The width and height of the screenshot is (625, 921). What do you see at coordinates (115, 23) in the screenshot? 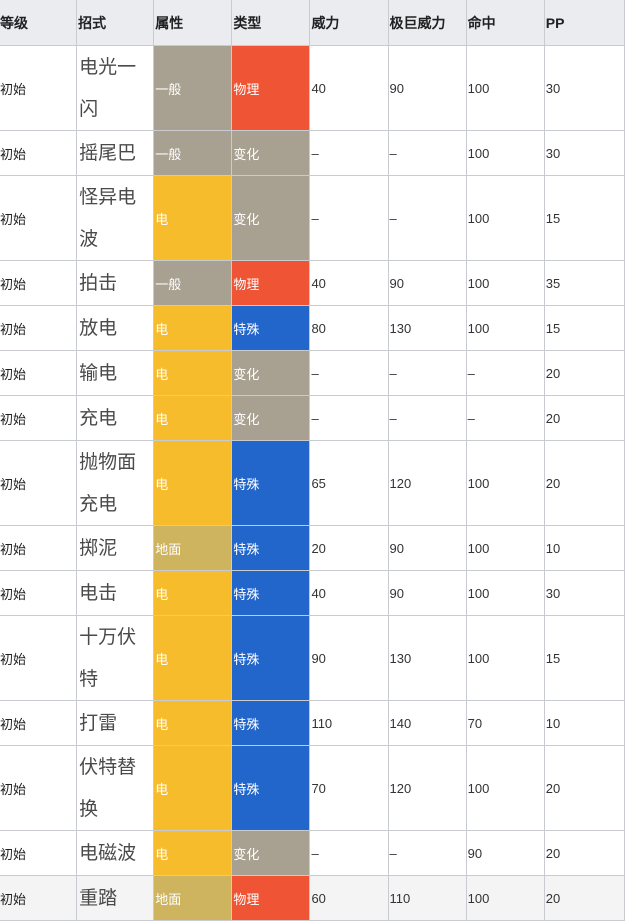
I see `header-move: 招式` at bounding box center [115, 23].